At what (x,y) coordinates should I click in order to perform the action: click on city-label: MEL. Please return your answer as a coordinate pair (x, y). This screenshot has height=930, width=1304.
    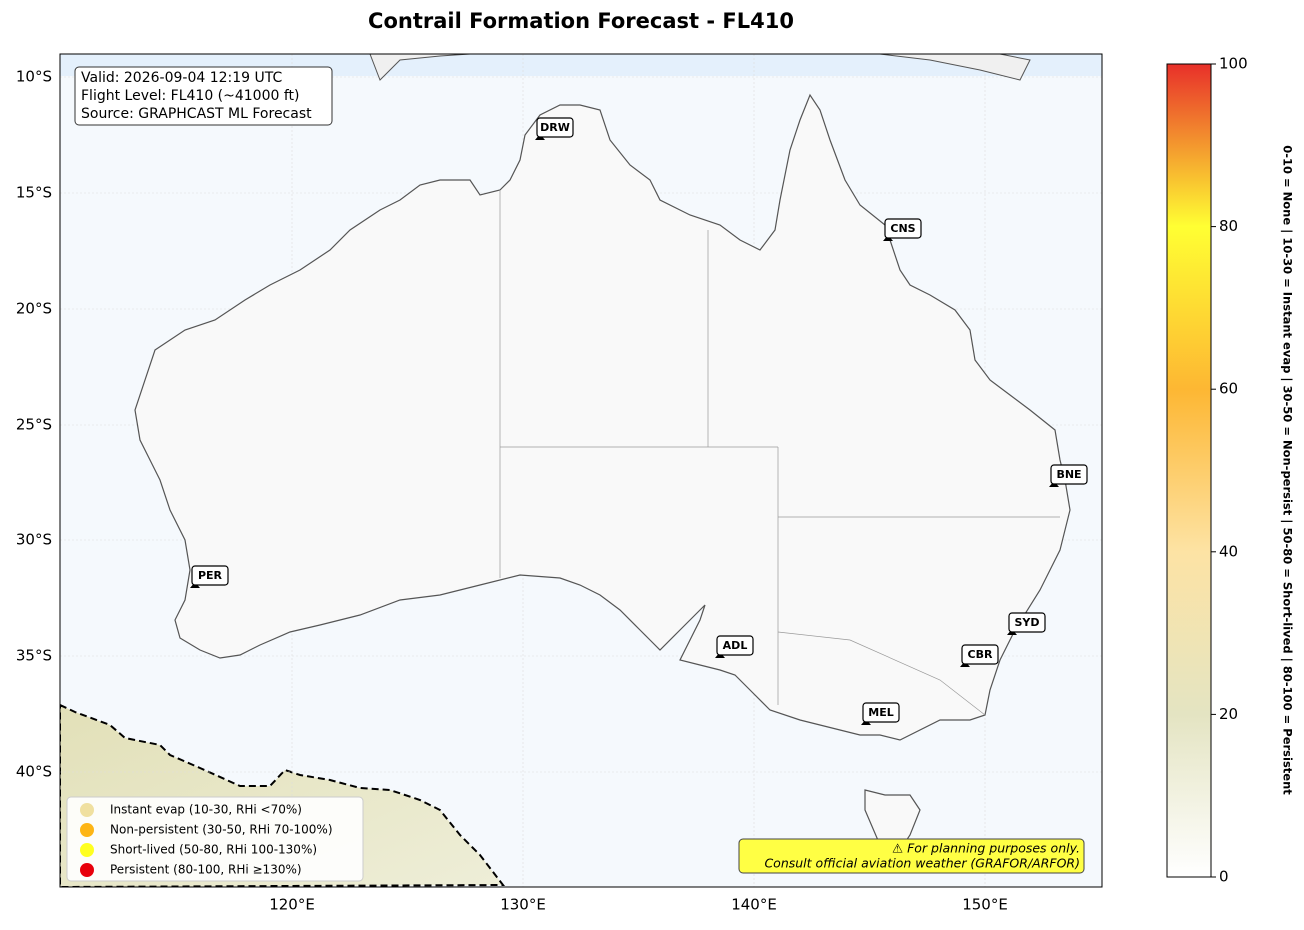
    Looking at the image, I should click on (880, 712).